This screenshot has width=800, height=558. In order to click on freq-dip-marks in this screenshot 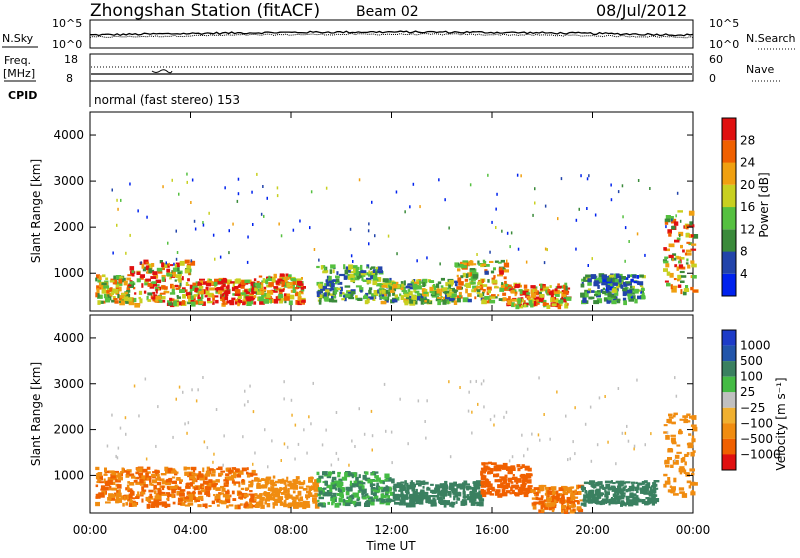, I will do `click(162, 71)`.